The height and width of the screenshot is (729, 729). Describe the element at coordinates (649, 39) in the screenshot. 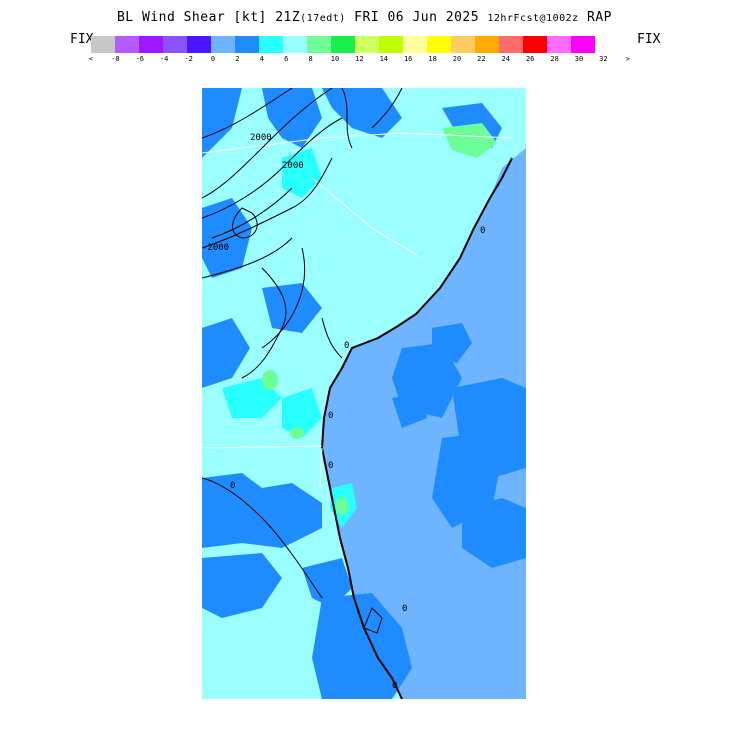

I see `legend-right-label: FIX` at that location.